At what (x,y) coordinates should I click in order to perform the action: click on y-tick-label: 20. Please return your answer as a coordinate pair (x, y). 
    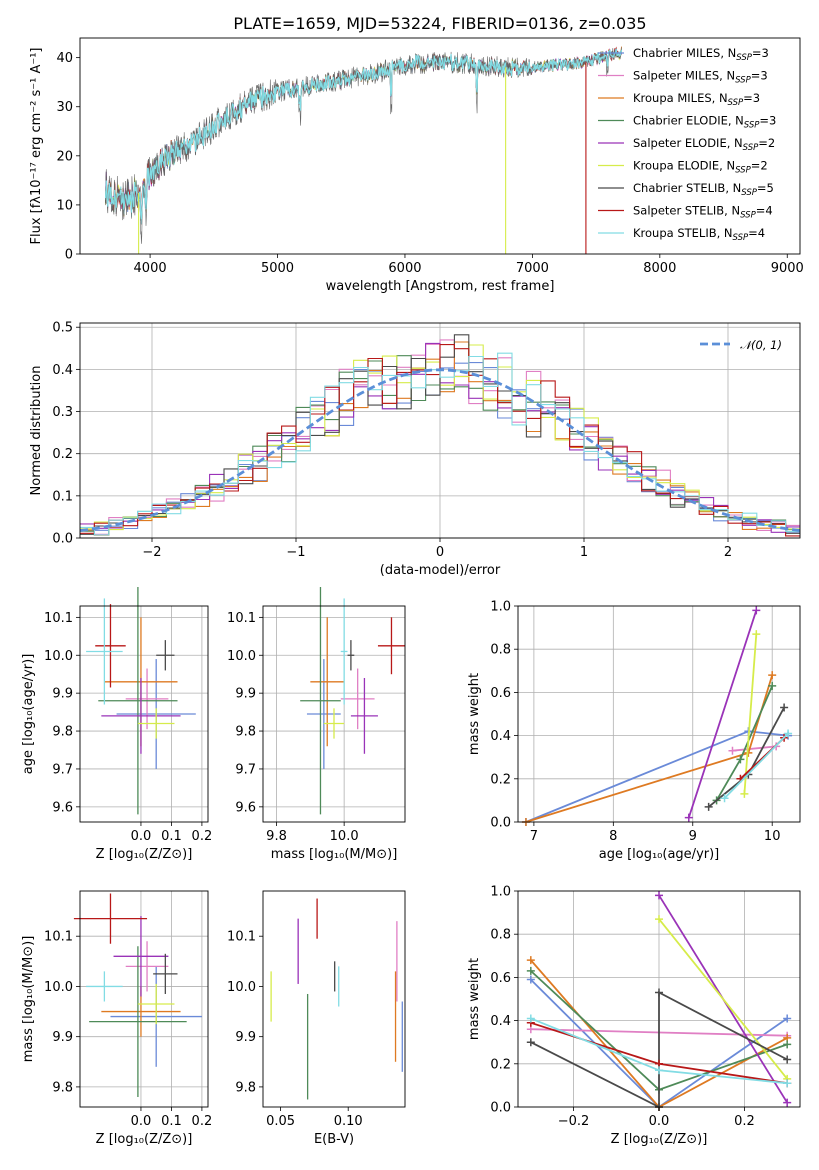
    Looking at the image, I should click on (64, 156).